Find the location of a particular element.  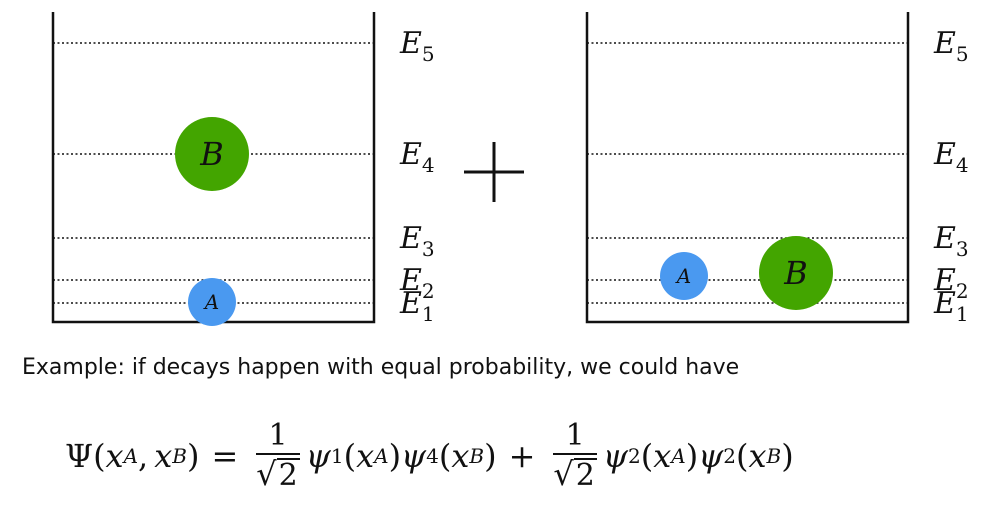

fraction-1: 1 √ 2 is located at coordinates (278, 455).